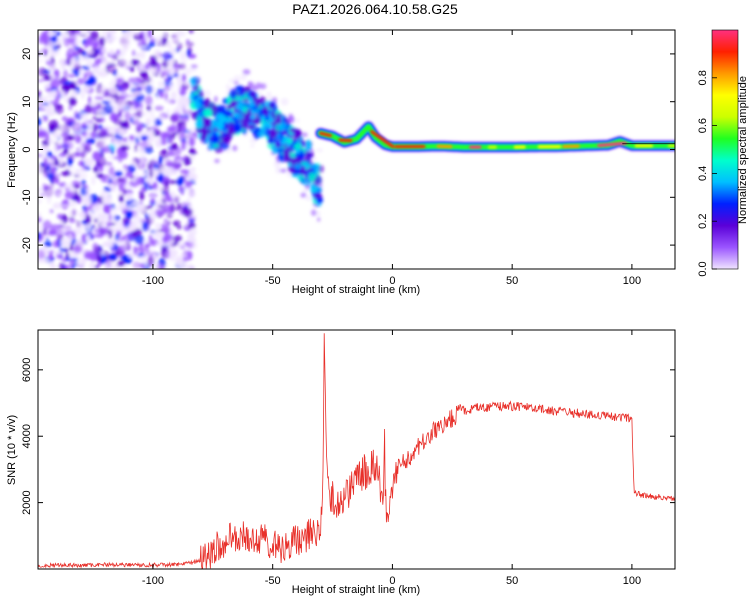  Describe the element at coordinates (375, 9) in the screenshot. I see `chart-title: PAZ1.2026.064.10.58.G25` at that location.